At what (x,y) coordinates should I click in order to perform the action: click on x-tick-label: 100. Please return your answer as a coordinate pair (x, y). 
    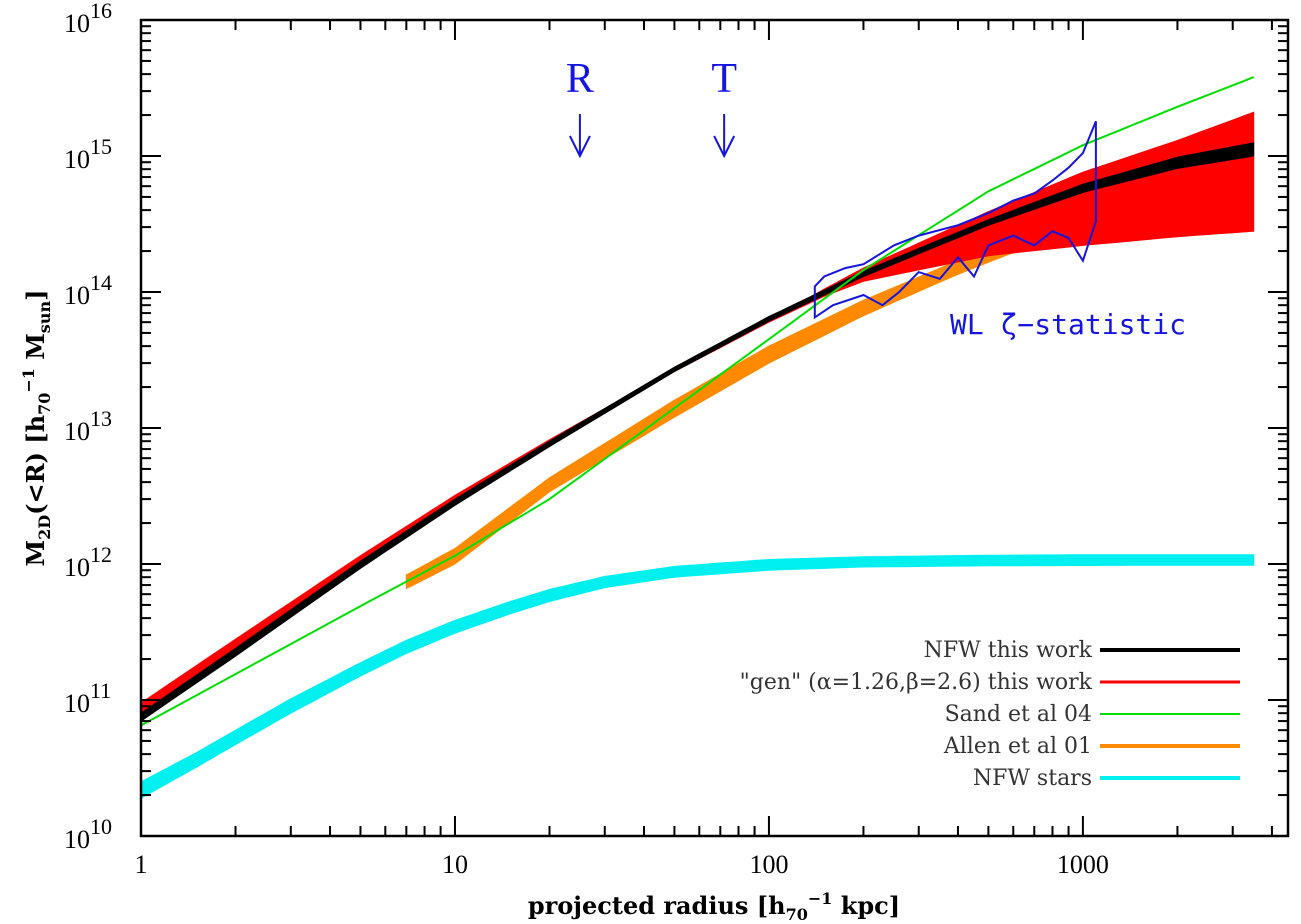
    Looking at the image, I should click on (768, 864).